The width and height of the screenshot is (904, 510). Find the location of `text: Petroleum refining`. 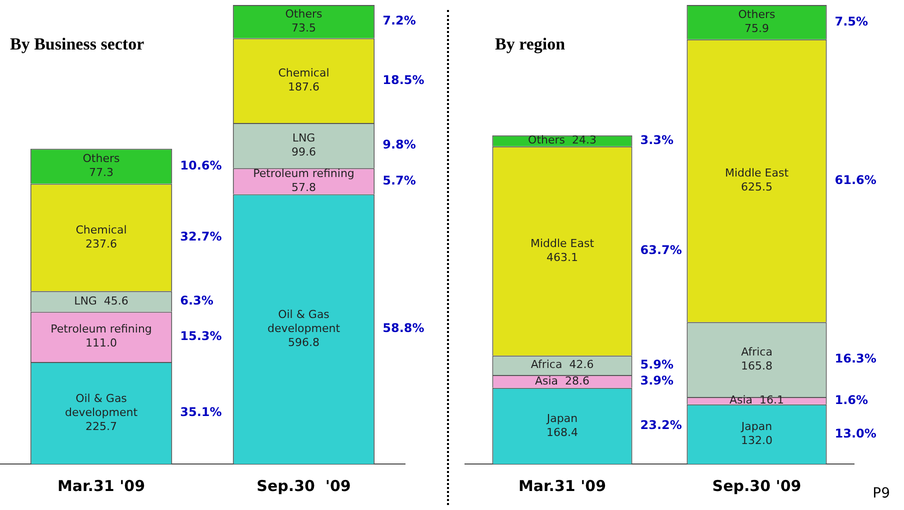

text: Petroleum refining is located at coordinates (101, 329).